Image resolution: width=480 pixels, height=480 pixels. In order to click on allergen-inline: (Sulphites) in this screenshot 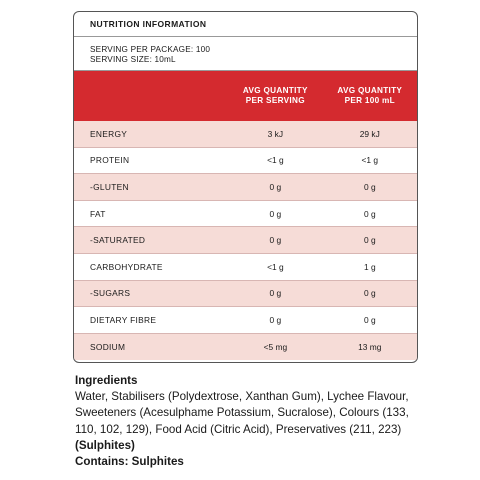, I will do `click(105, 445)`.